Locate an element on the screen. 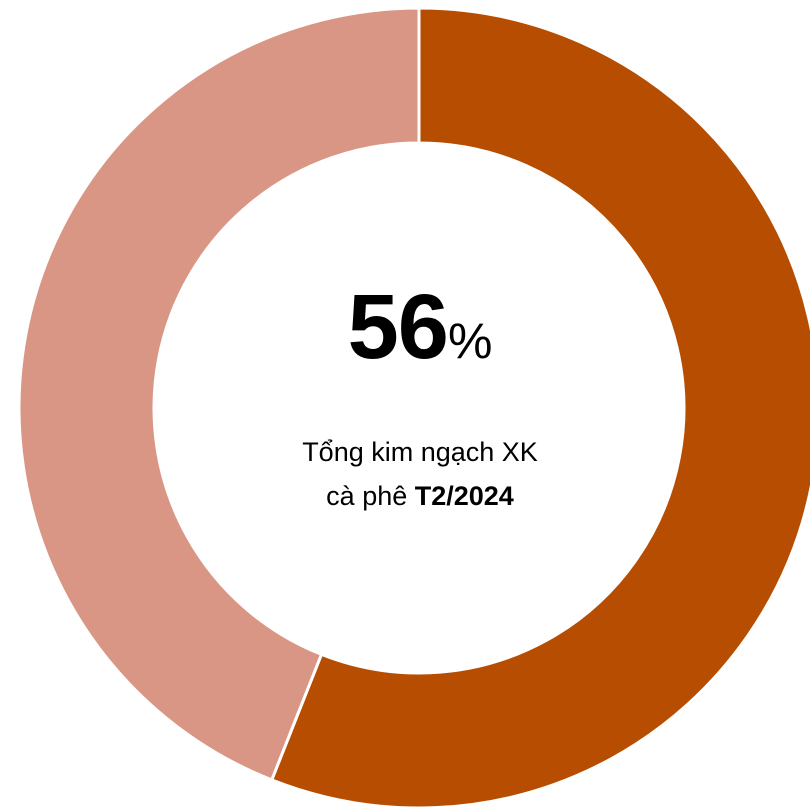  center-caption-period: T2/2024 is located at coordinates (464, 496).